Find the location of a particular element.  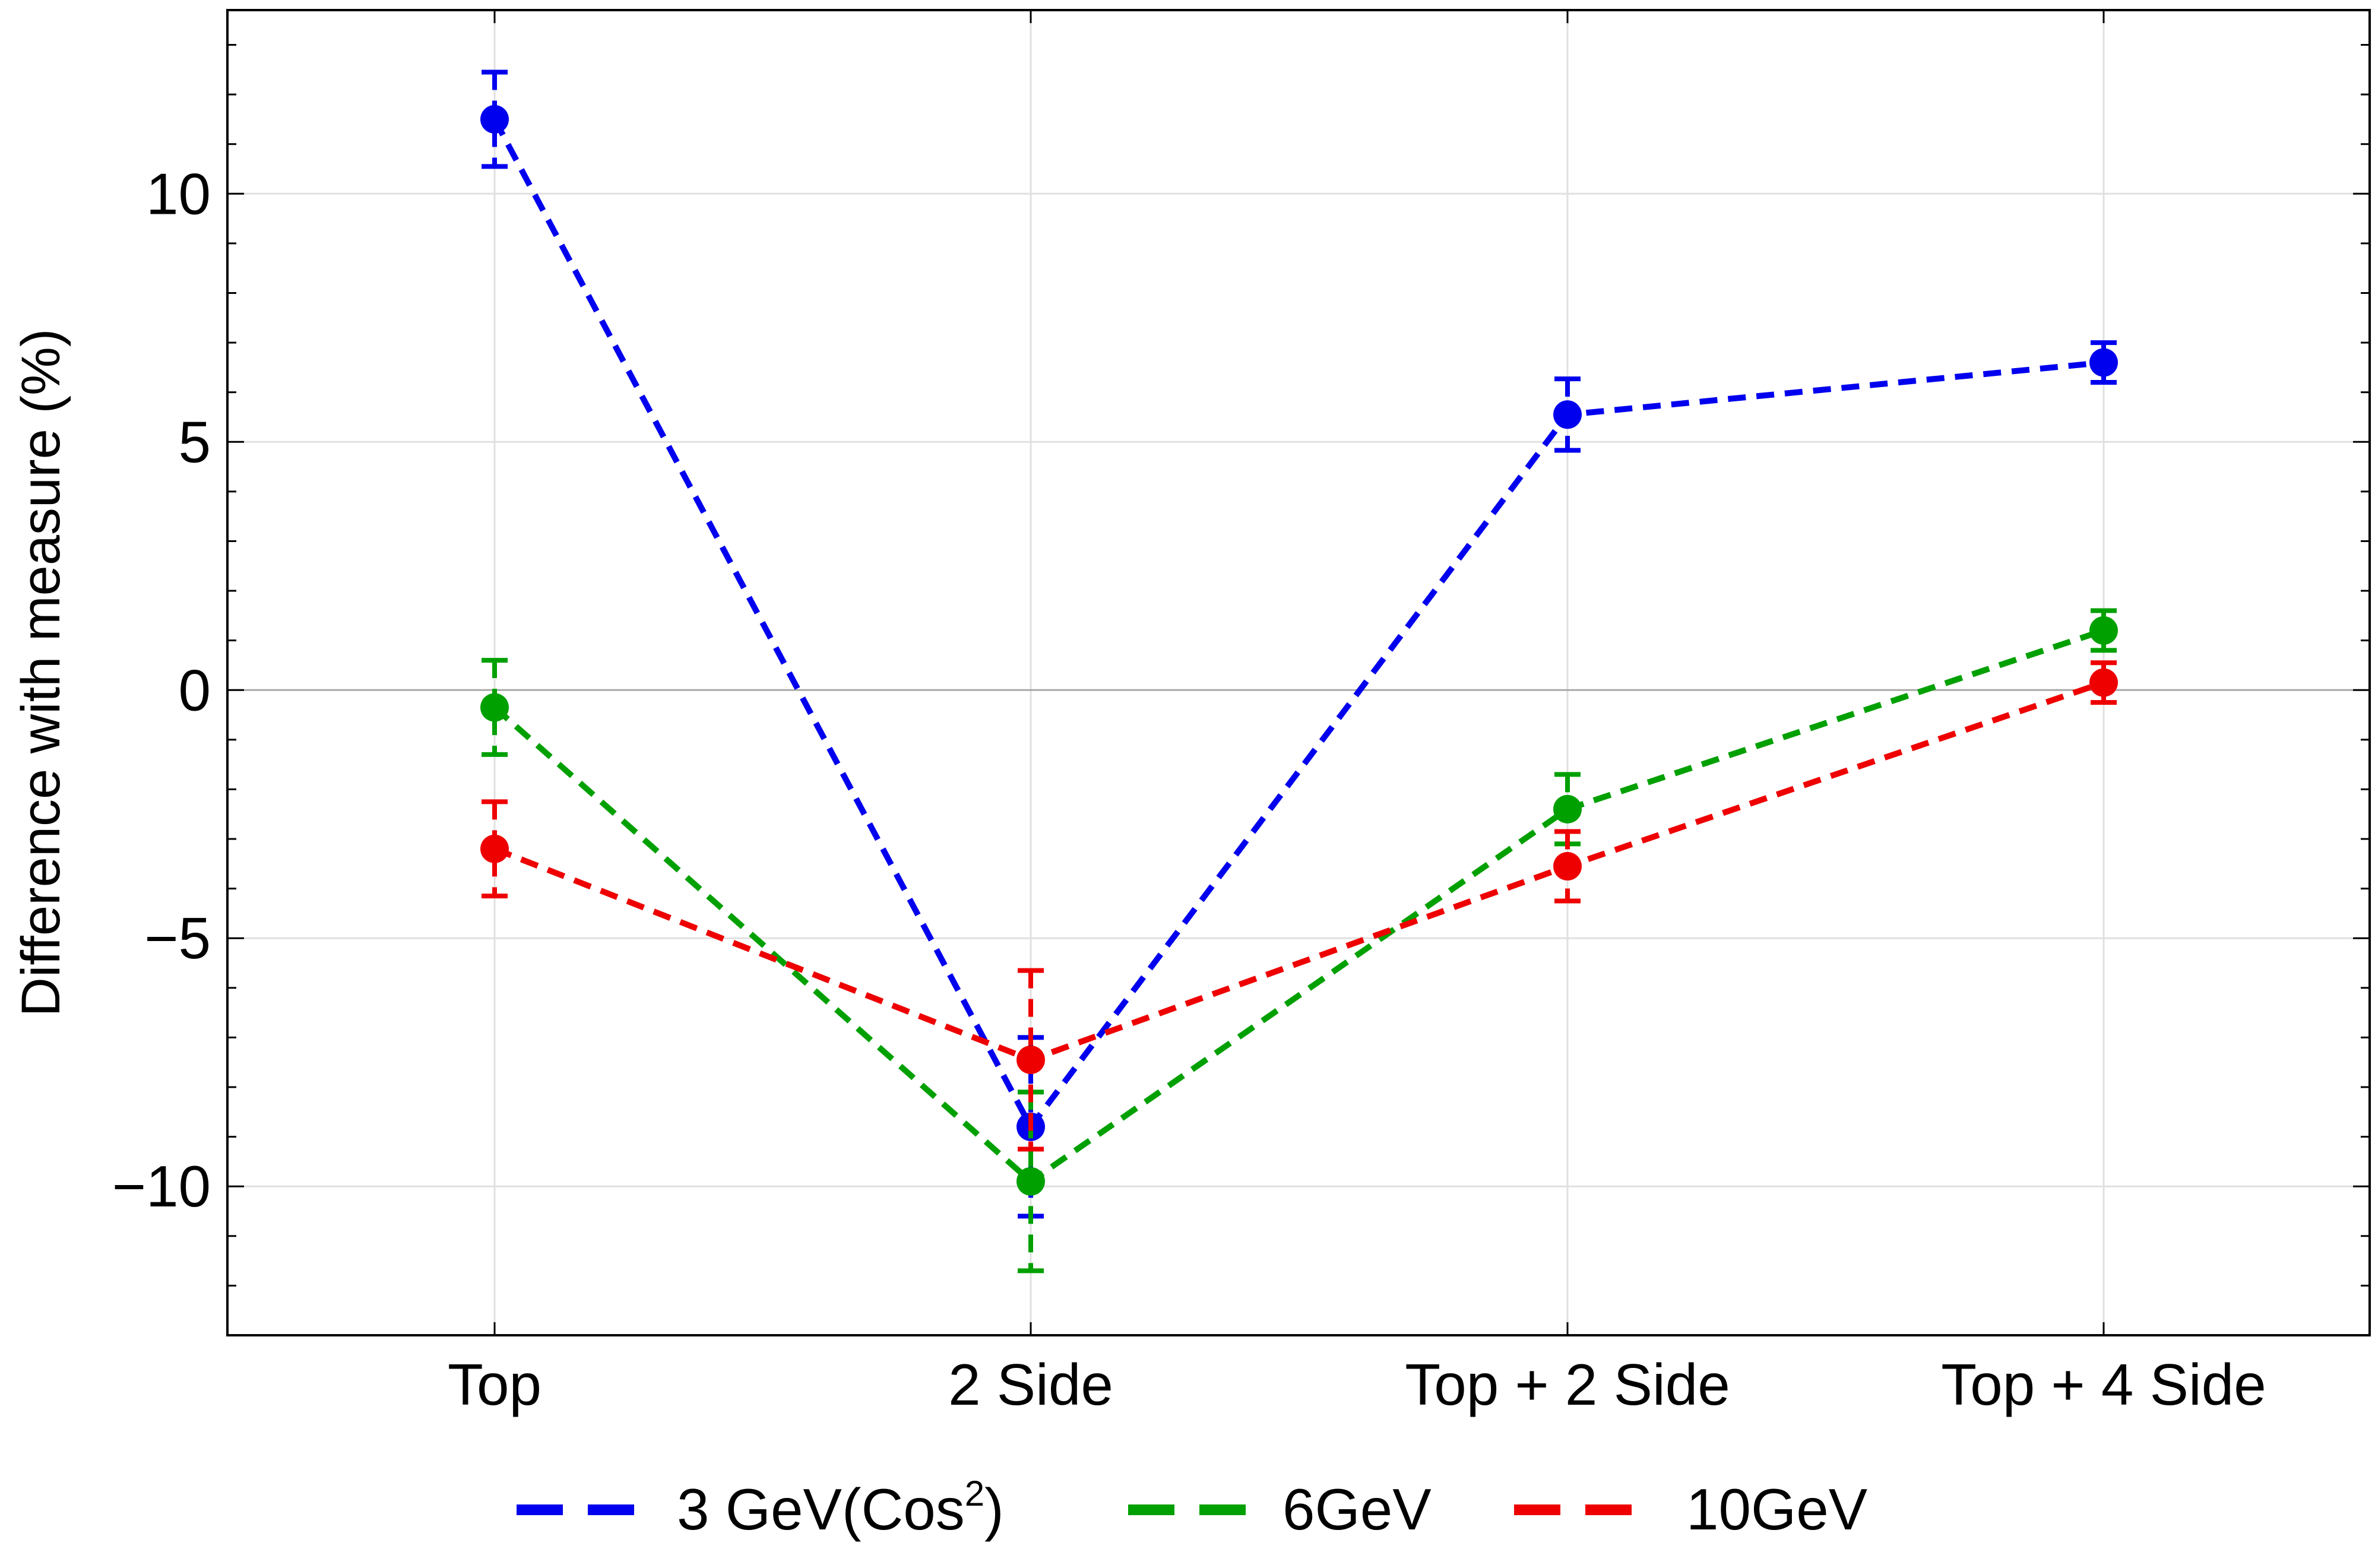

legend-label-superscript: 2 is located at coordinates (974, 1494).